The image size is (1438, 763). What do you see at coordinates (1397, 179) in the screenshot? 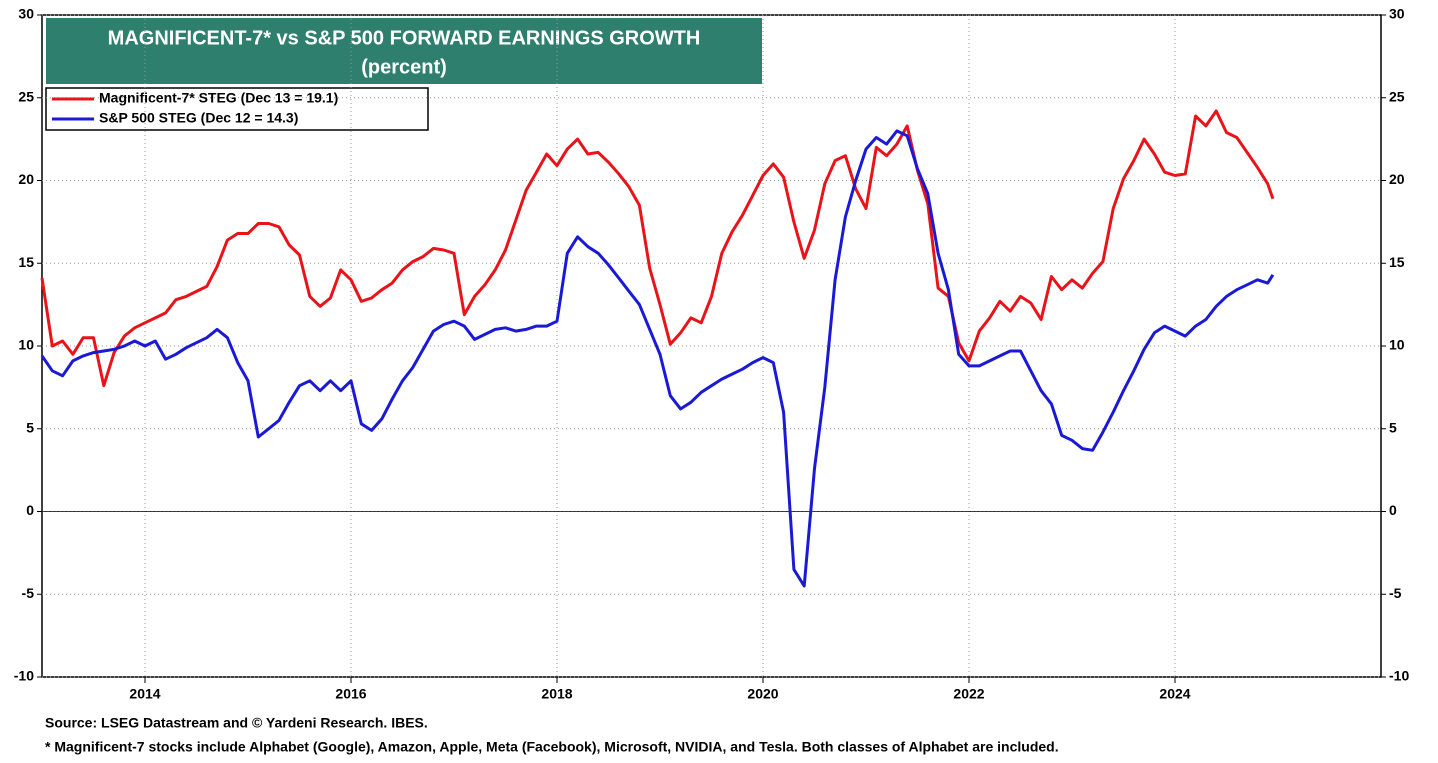
I see `y2-tick-label: 20` at bounding box center [1397, 179].